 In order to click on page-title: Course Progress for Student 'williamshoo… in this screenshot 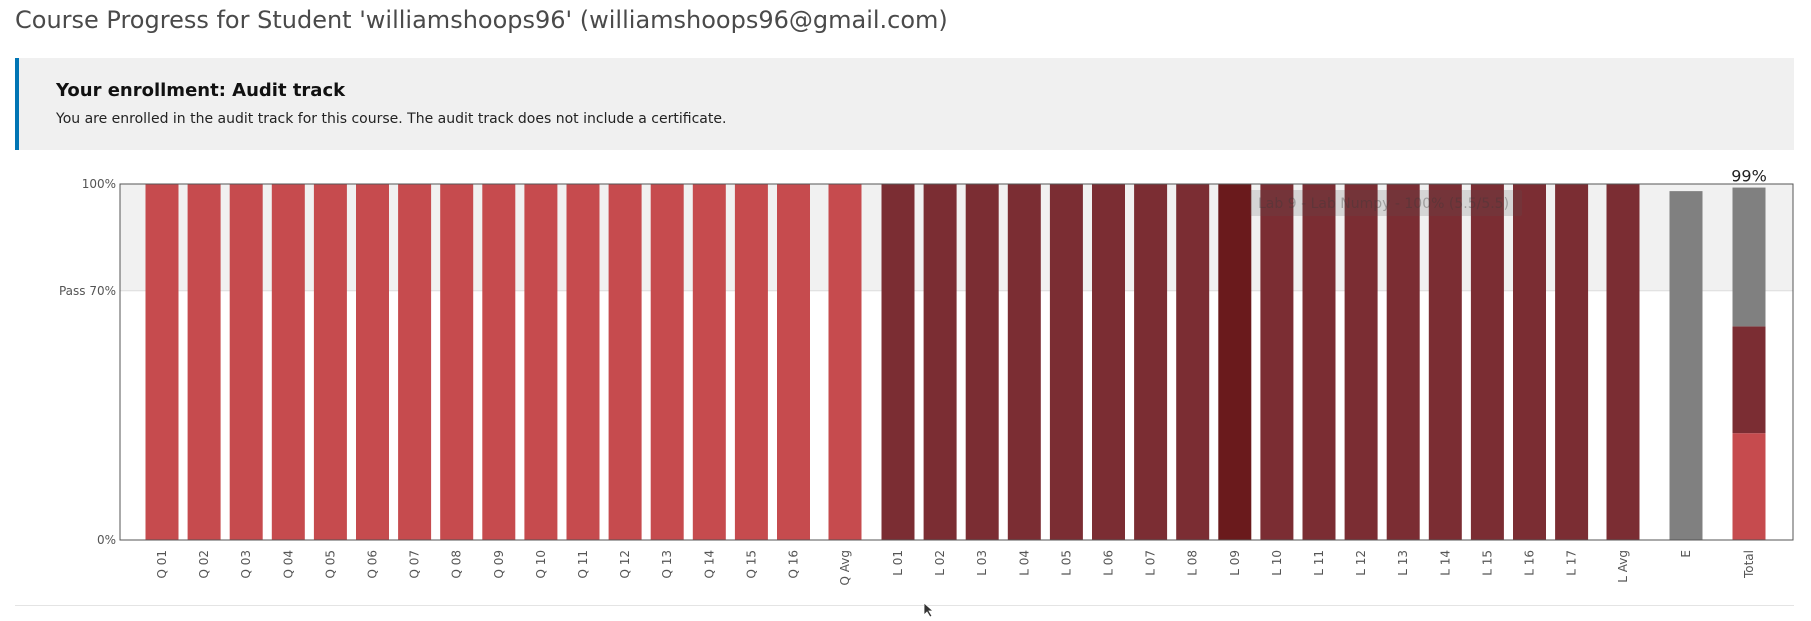, I will do `click(481, 20)`.